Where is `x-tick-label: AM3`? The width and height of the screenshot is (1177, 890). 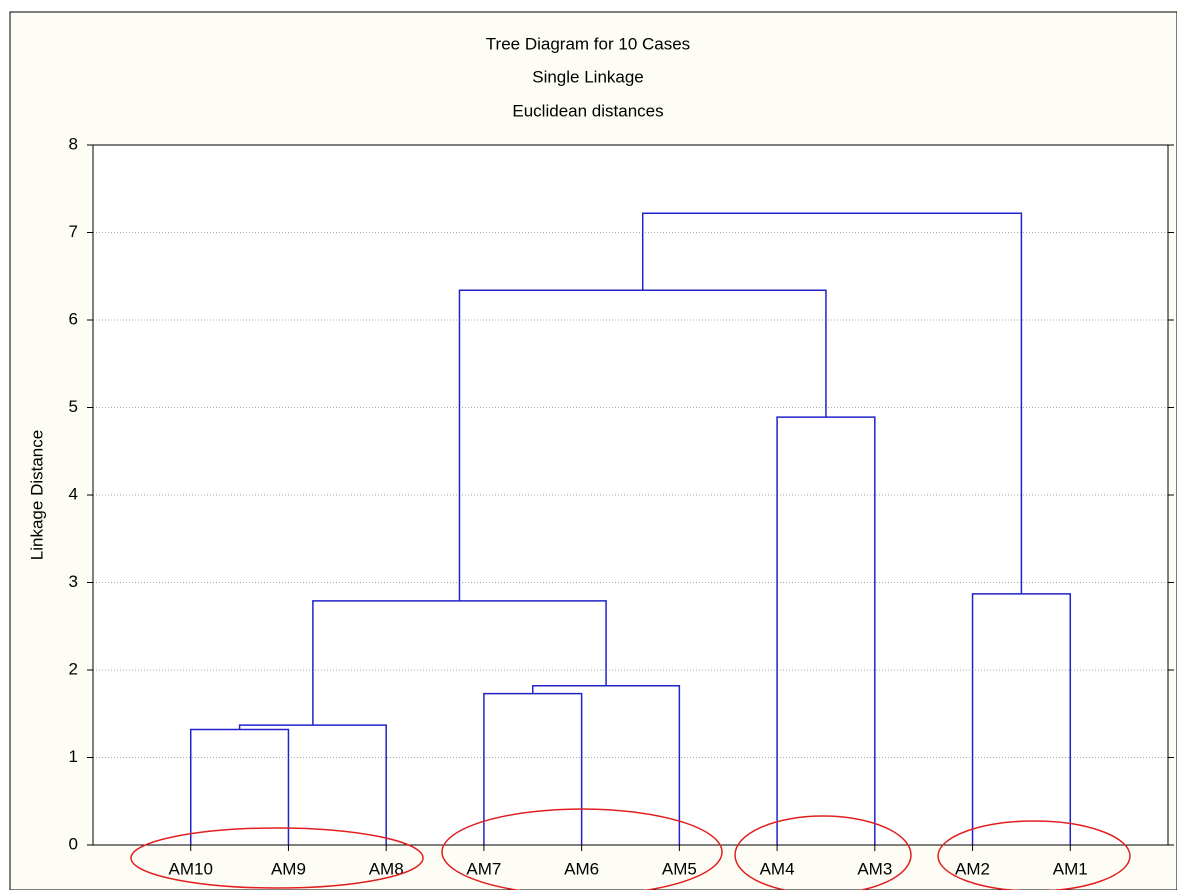 x-tick-label: AM3 is located at coordinates (874, 868).